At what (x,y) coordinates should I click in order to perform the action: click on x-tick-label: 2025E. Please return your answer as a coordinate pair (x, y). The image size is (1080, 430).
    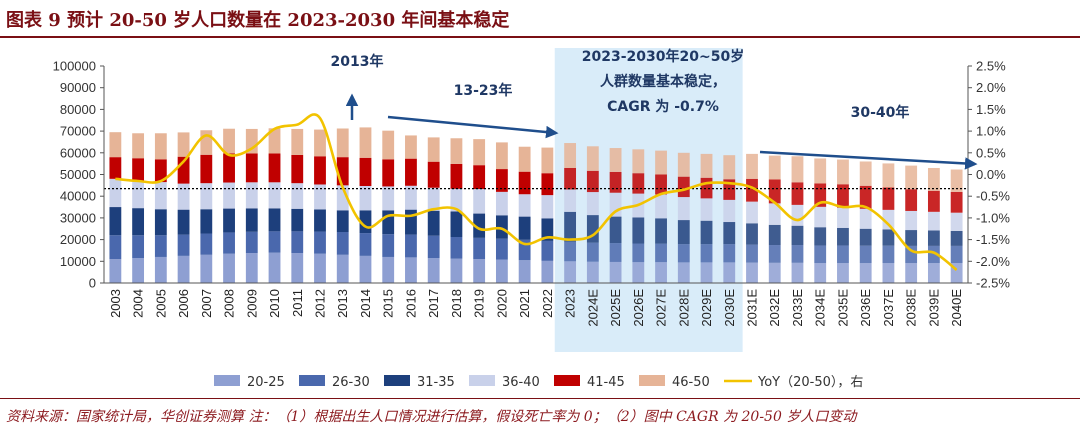
    Looking at the image, I should click on (615, 308).